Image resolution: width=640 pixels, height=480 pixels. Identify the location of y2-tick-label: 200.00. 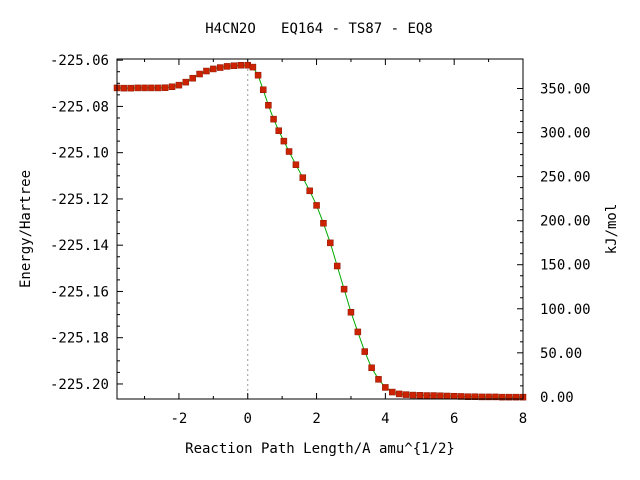
(565, 222).